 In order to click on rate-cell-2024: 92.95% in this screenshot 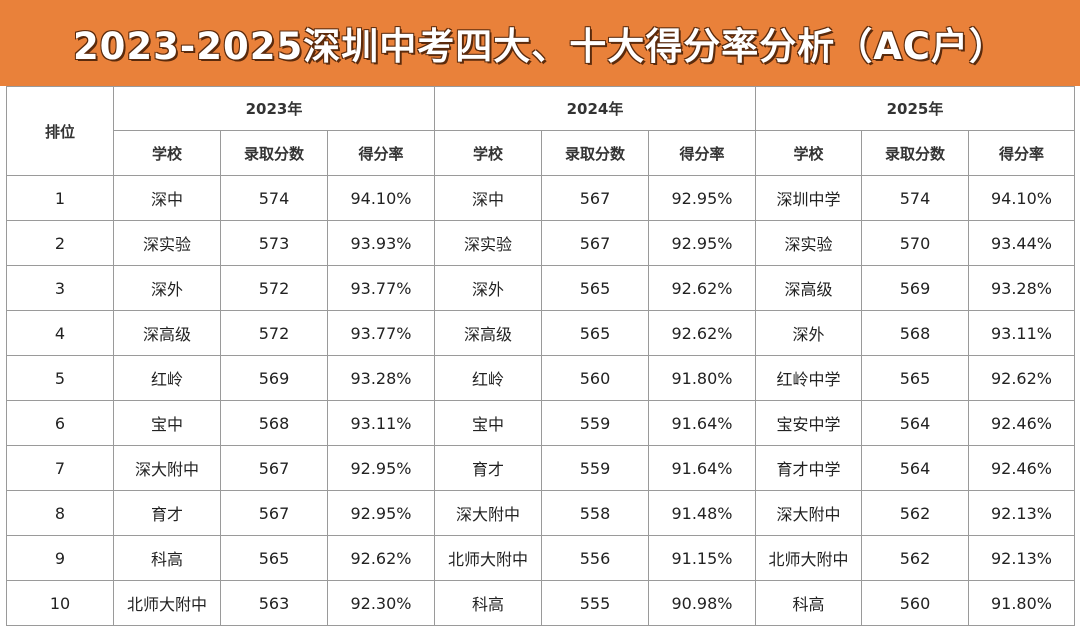, I will do `click(702, 243)`.